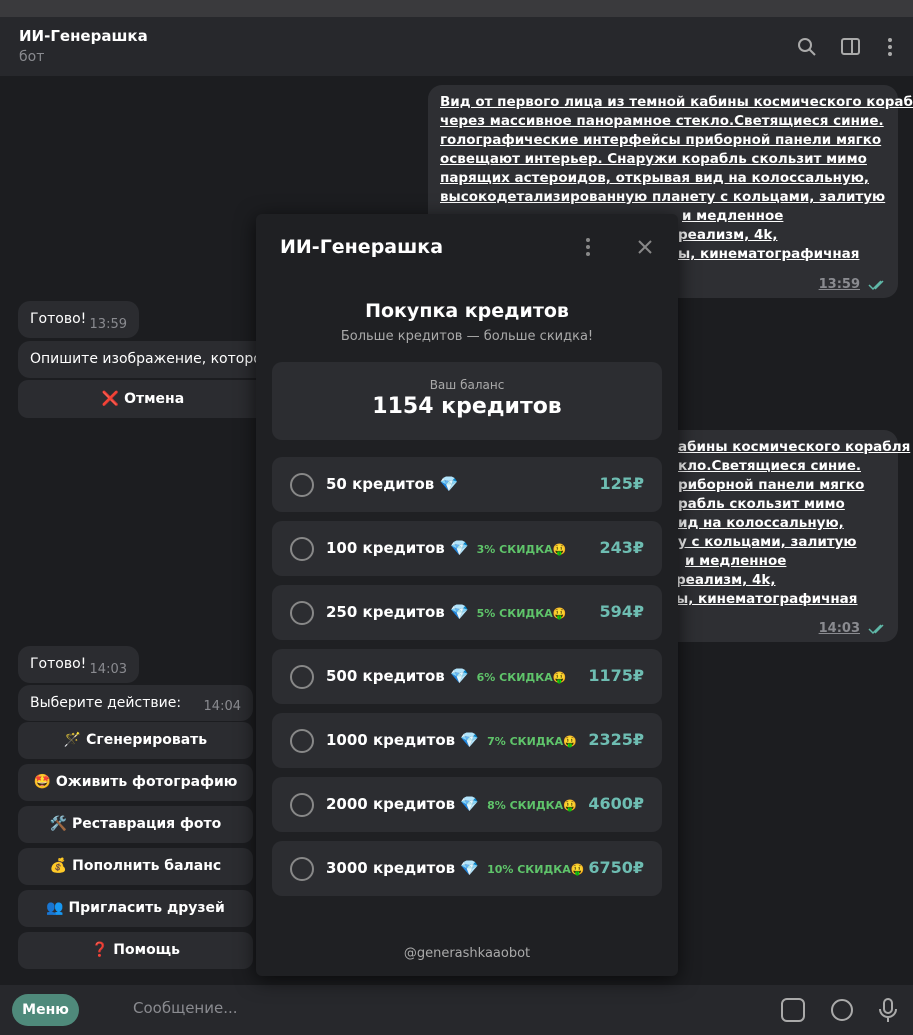 The height and width of the screenshot is (1035, 913). Describe the element at coordinates (767, 542) in the screenshot. I see `message-line: у с кольцами, залитую` at that location.